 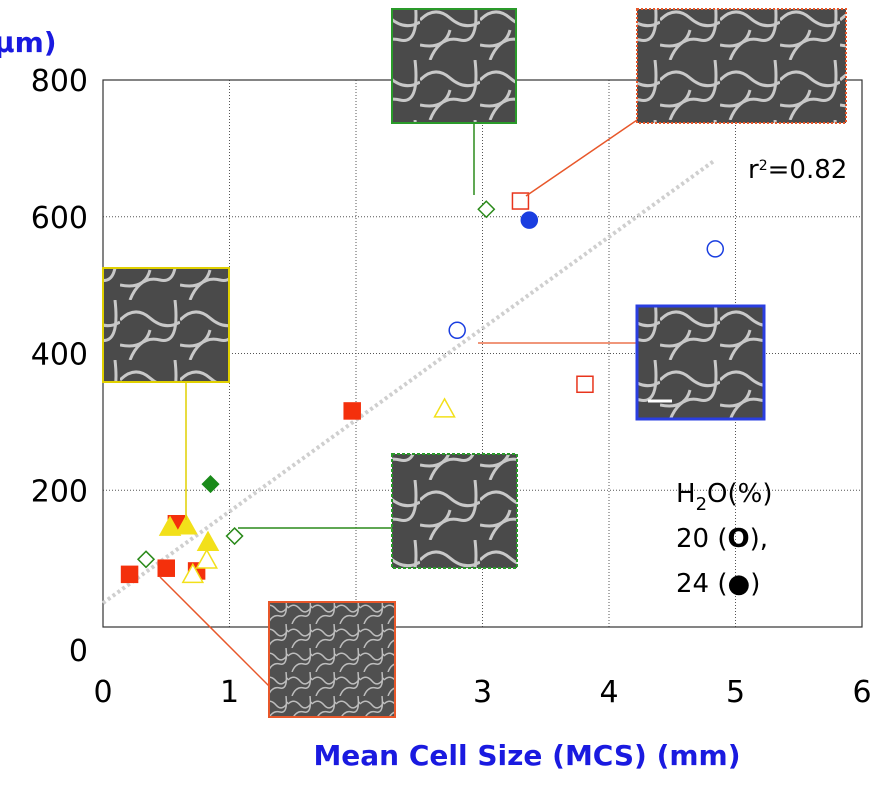 I want to click on legend-part: ), so click(x=755, y=584).